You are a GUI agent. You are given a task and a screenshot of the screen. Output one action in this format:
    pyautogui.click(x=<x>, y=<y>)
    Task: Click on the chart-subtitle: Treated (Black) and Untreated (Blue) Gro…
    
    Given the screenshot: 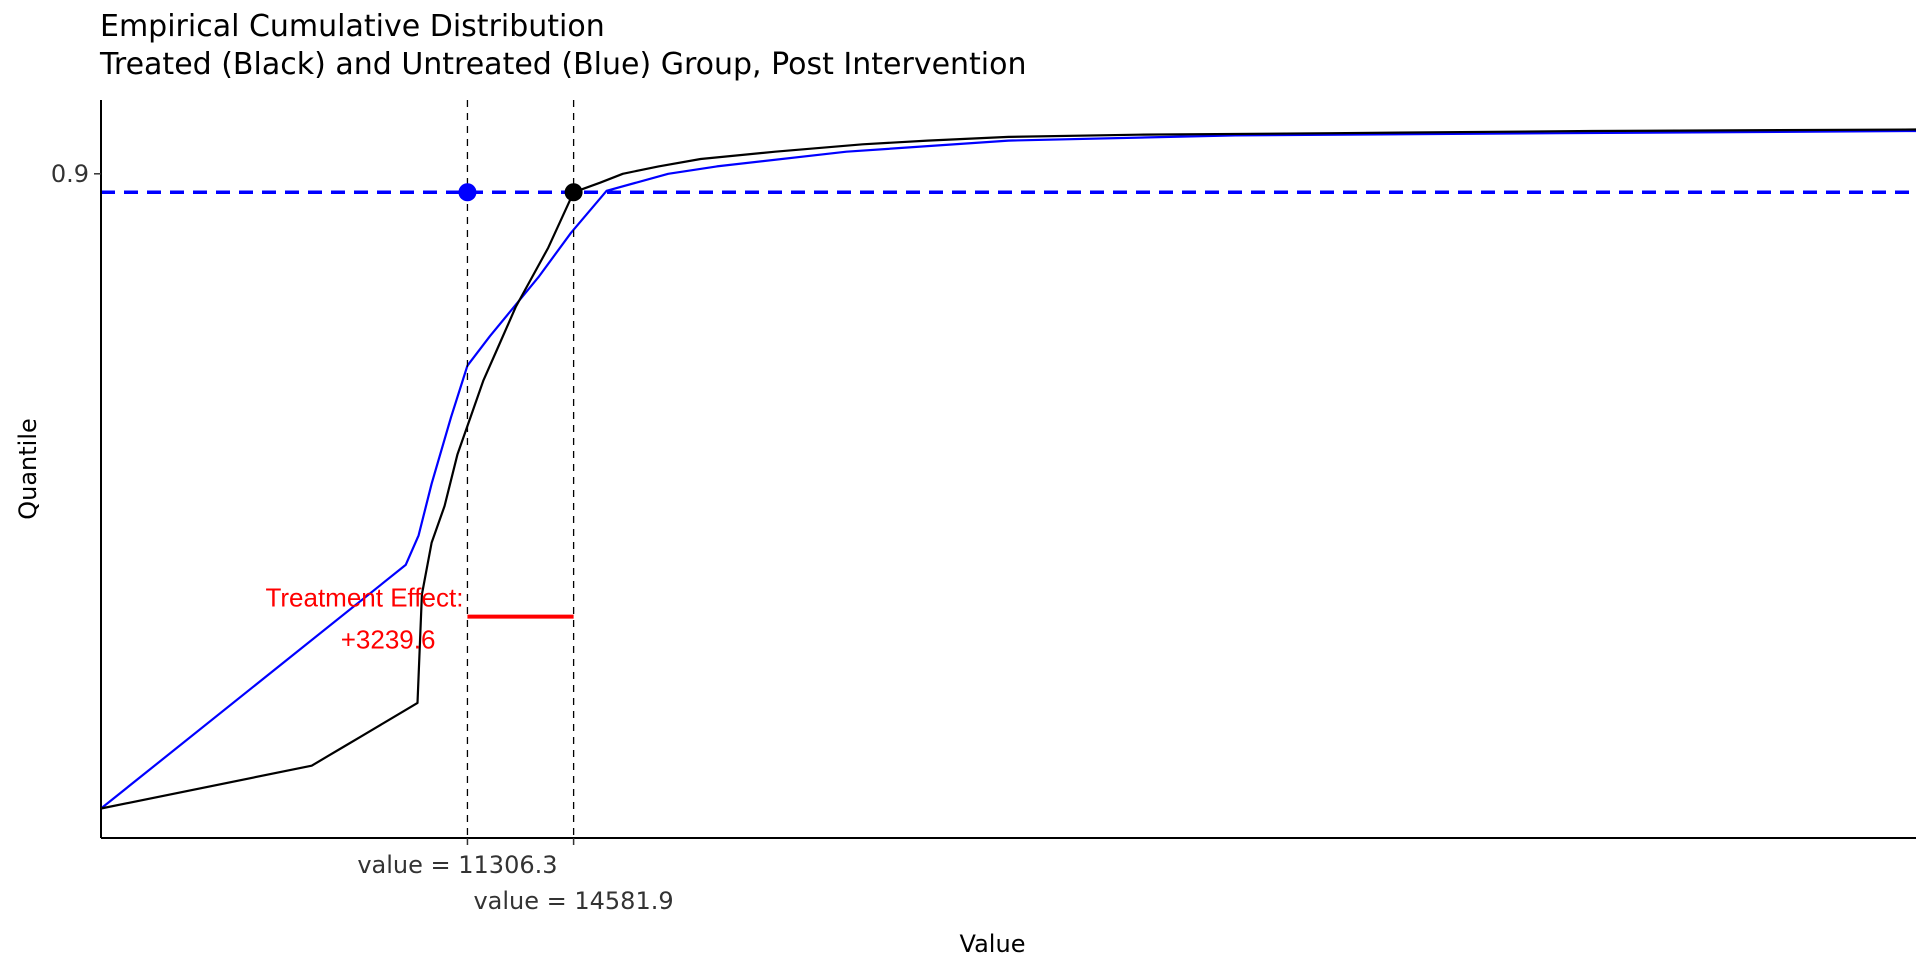 What is the action you would take?
    pyautogui.click(x=563, y=64)
    